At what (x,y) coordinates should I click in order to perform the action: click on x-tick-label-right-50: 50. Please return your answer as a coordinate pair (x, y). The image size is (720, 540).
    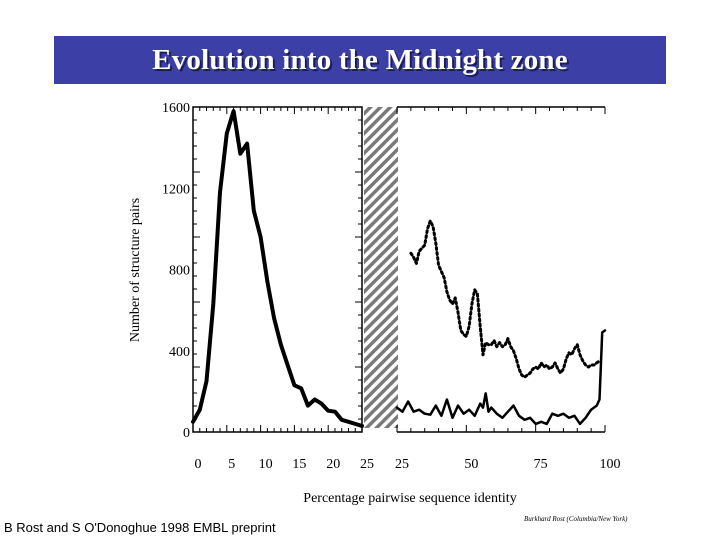
    Looking at the image, I should click on (471, 464).